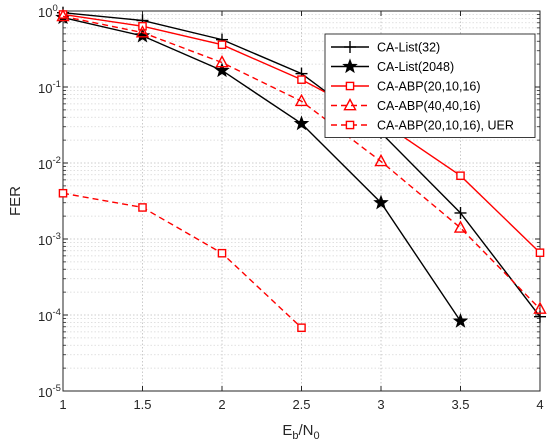 This screenshot has height=444, width=550. What do you see at coordinates (49, 239) in the screenshot?
I see `y-tick-label: 10⁻³` at bounding box center [49, 239].